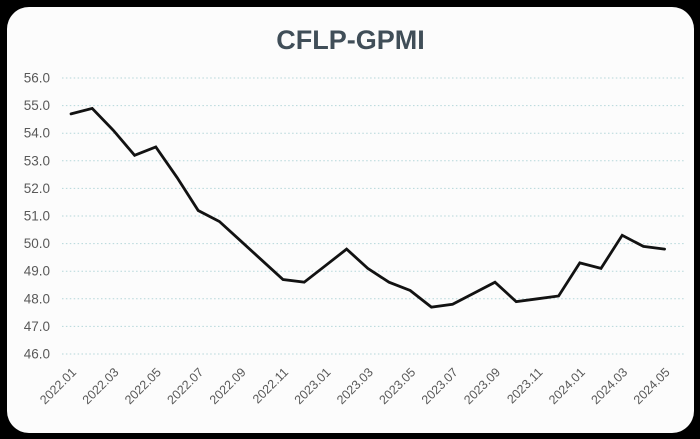  Describe the element at coordinates (652, 386) in the screenshot. I see `x-tick-label: 2024.05` at that location.